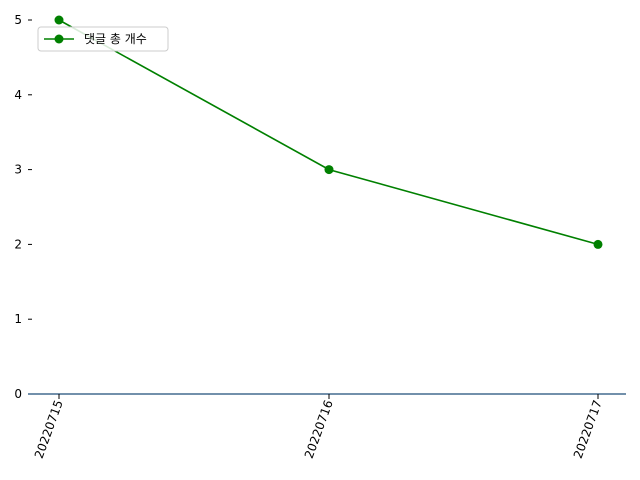  What do you see at coordinates (23, 207) in the screenshot?
I see `y-axis: 0 1 2 3 4 5` at bounding box center [23, 207].